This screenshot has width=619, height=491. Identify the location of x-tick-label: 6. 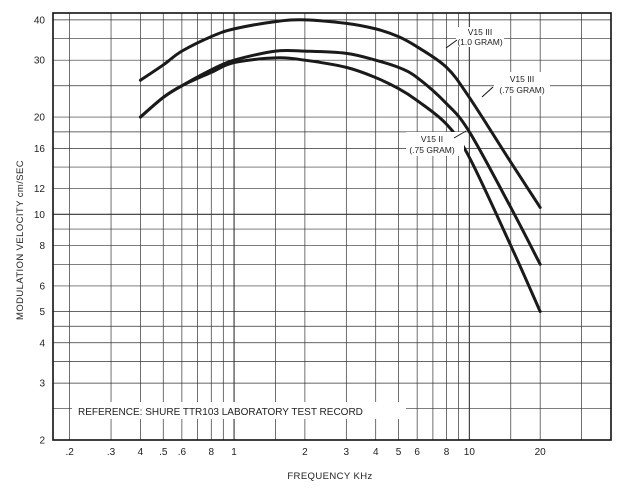
(417, 452).